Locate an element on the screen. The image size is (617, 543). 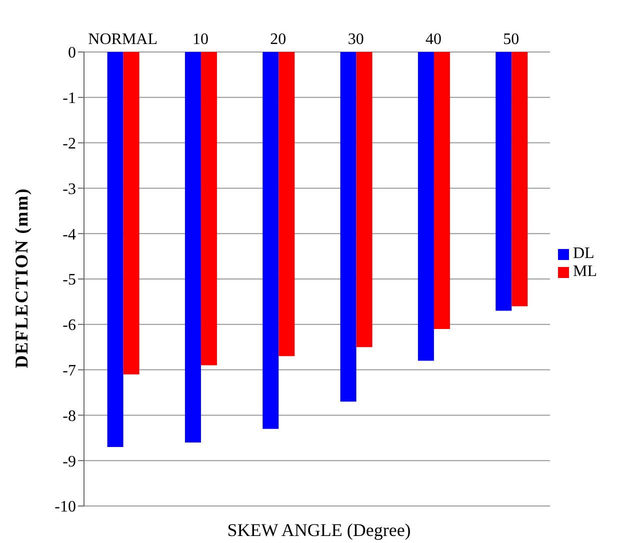
y-axis-title: DEFLECTION (mm) is located at coordinates (22, 278).